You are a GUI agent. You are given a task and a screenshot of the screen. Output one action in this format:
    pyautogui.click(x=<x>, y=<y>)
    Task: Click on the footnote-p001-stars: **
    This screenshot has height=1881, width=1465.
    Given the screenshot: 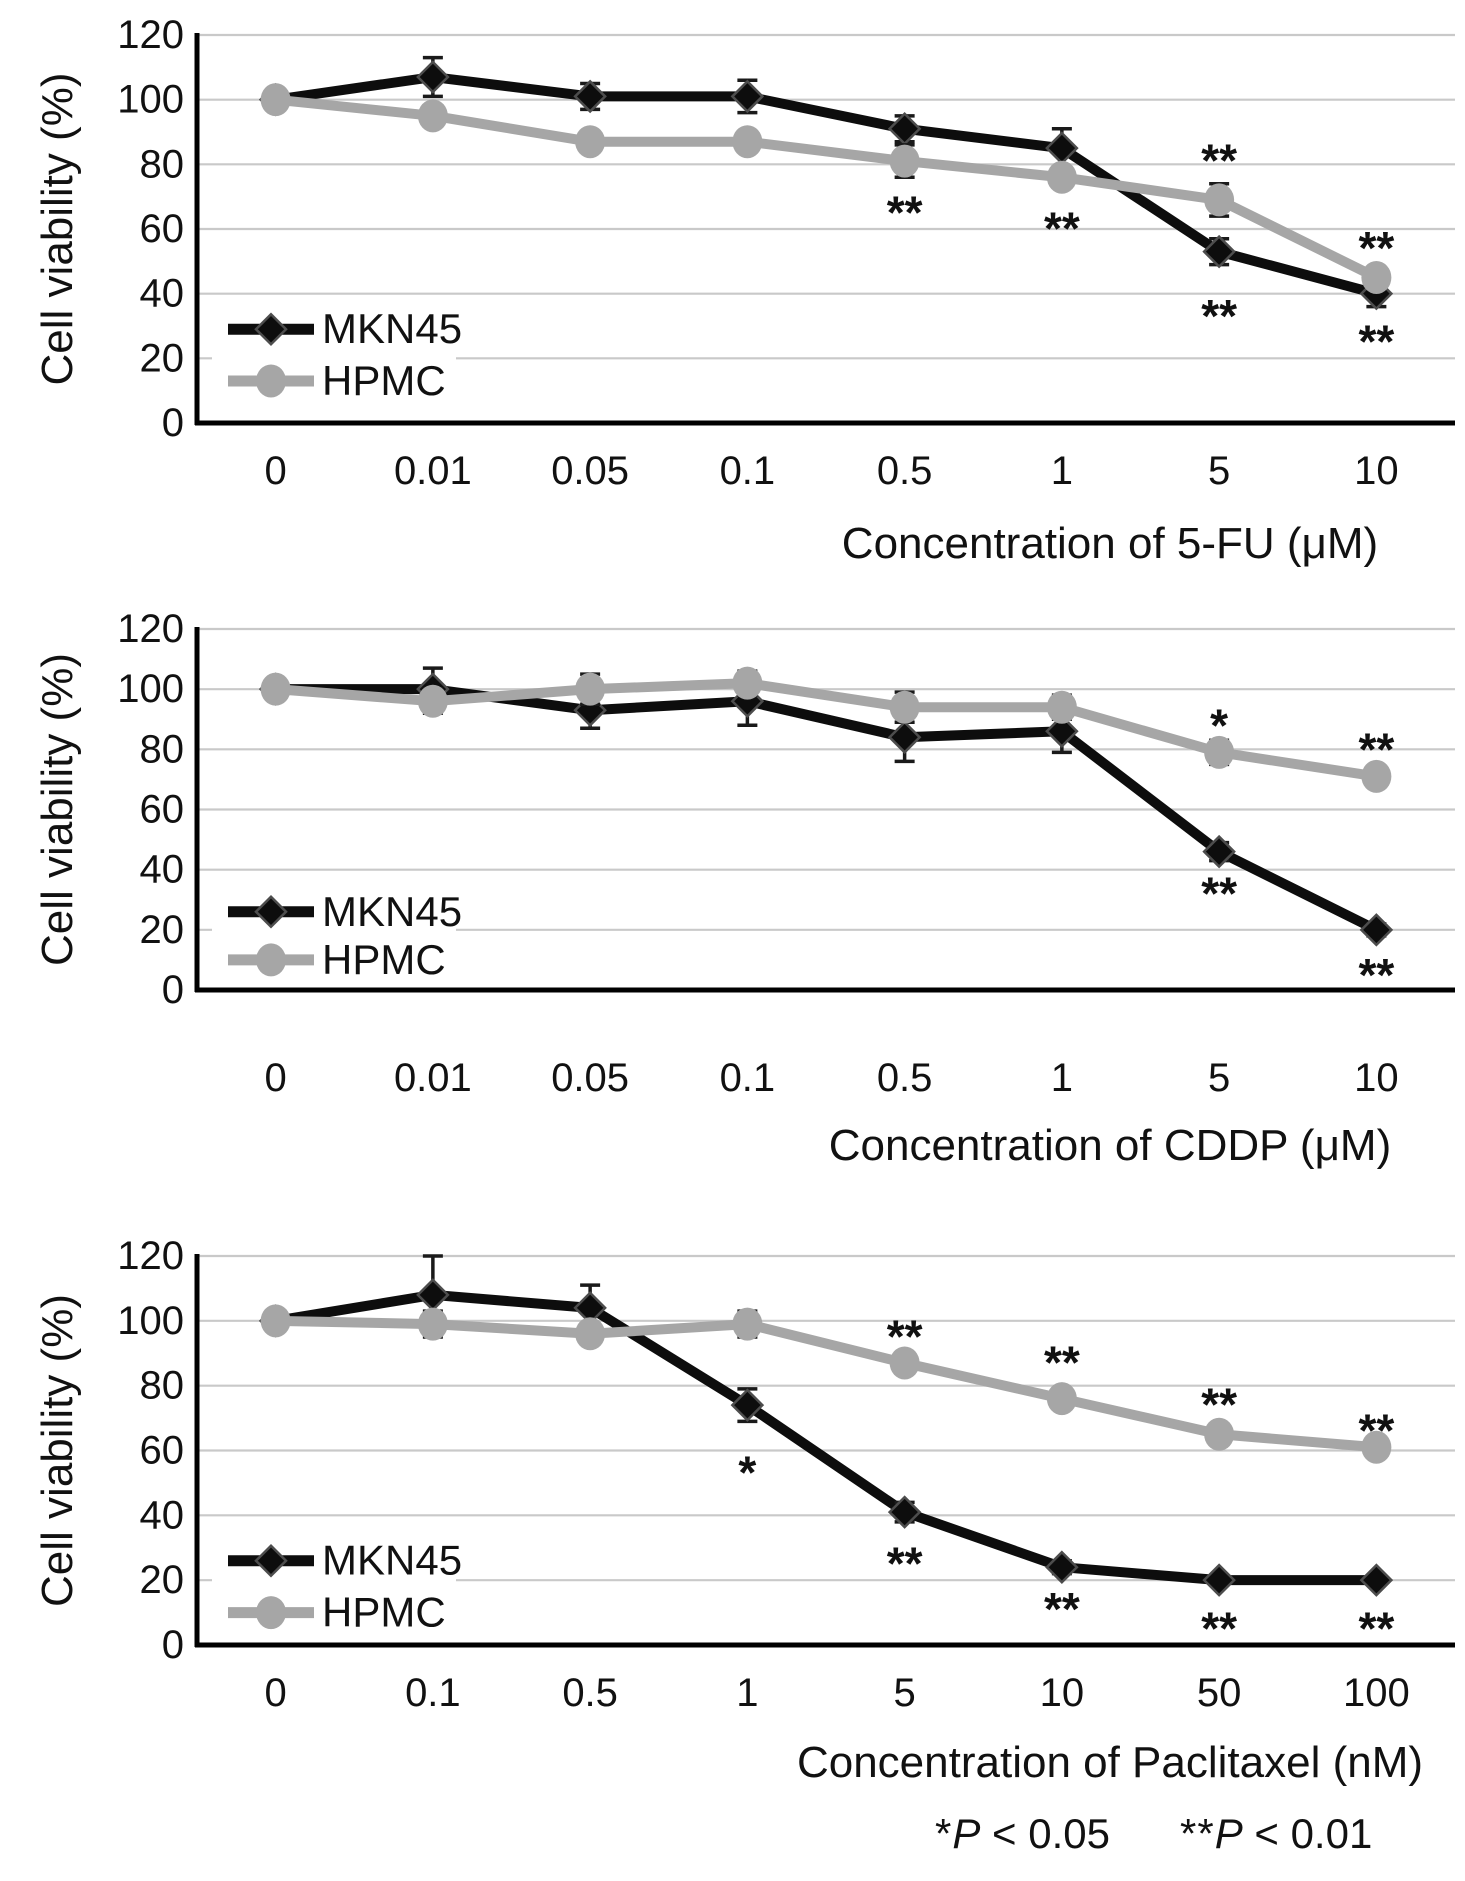 What is the action you would take?
    pyautogui.click(x=1197, y=1833)
    